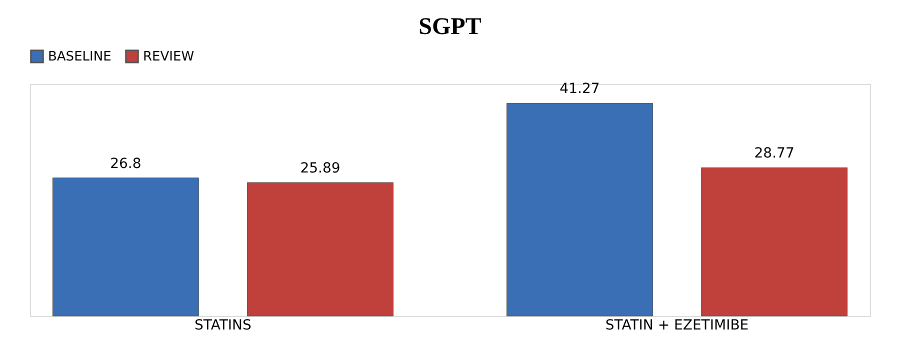 Image resolution: width=900 pixels, height=342 pixels. I want to click on x-tick-label: STATINS, so click(223, 326).